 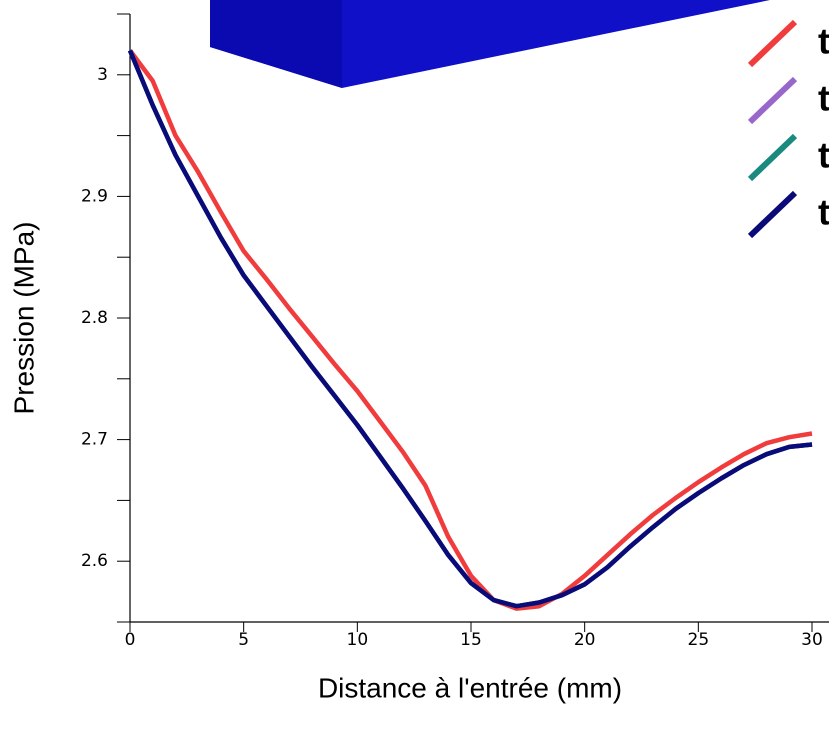 I want to click on x-axis-title: Distance à l'entrée (mm), so click(x=470, y=687).